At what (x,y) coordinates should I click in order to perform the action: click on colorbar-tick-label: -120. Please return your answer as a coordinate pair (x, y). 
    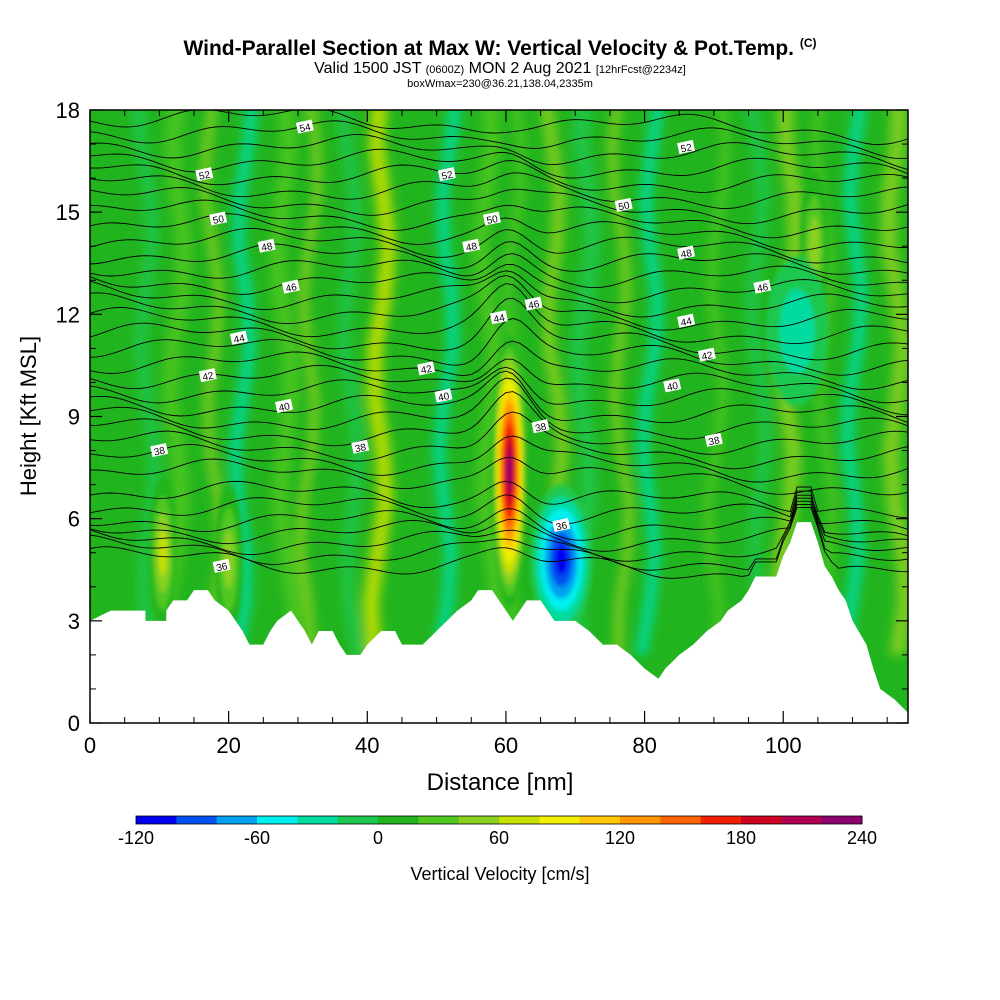
    Looking at the image, I should click on (136, 838).